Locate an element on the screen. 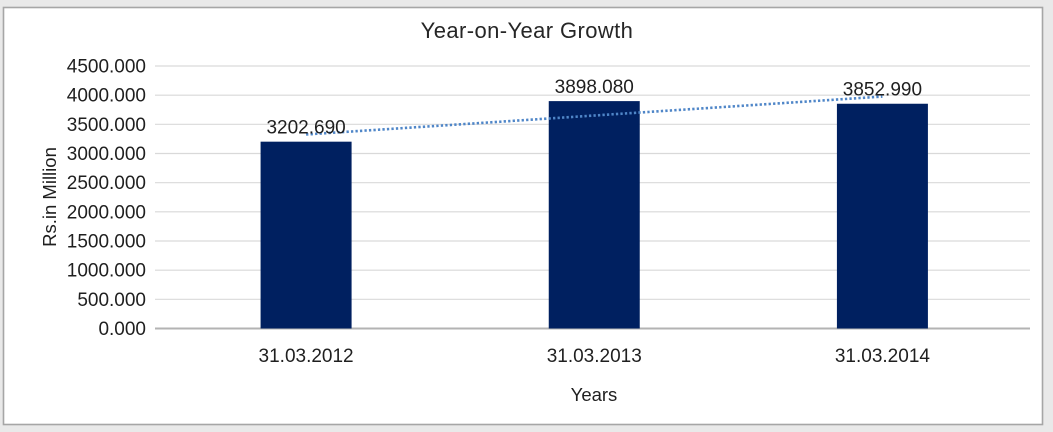 Image resolution: width=1053 pixels, height=432 pixels. category-label: 31.03.2012 is located at coordinates (306, 356).